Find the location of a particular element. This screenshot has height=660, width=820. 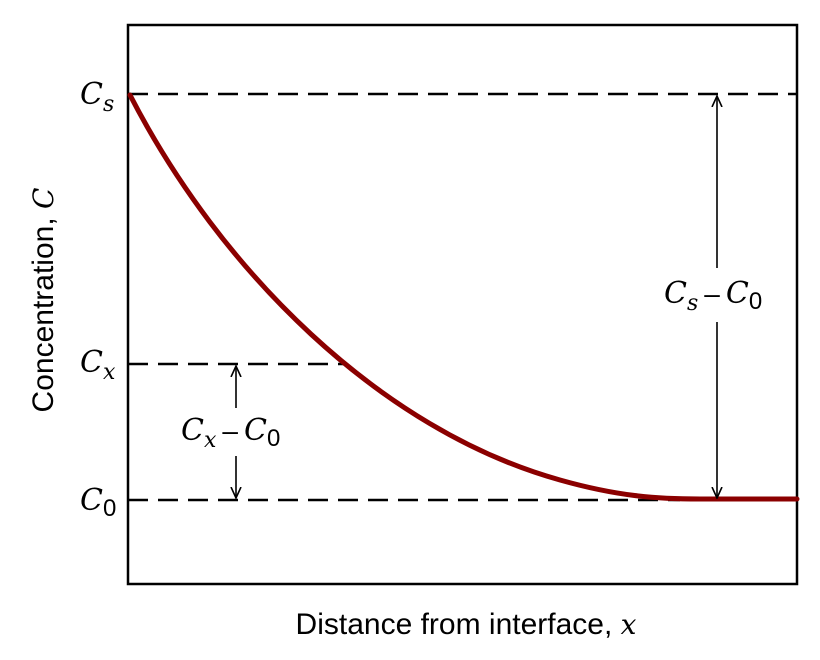

cs-level-label: Cs is located at coordinates (97, 97).